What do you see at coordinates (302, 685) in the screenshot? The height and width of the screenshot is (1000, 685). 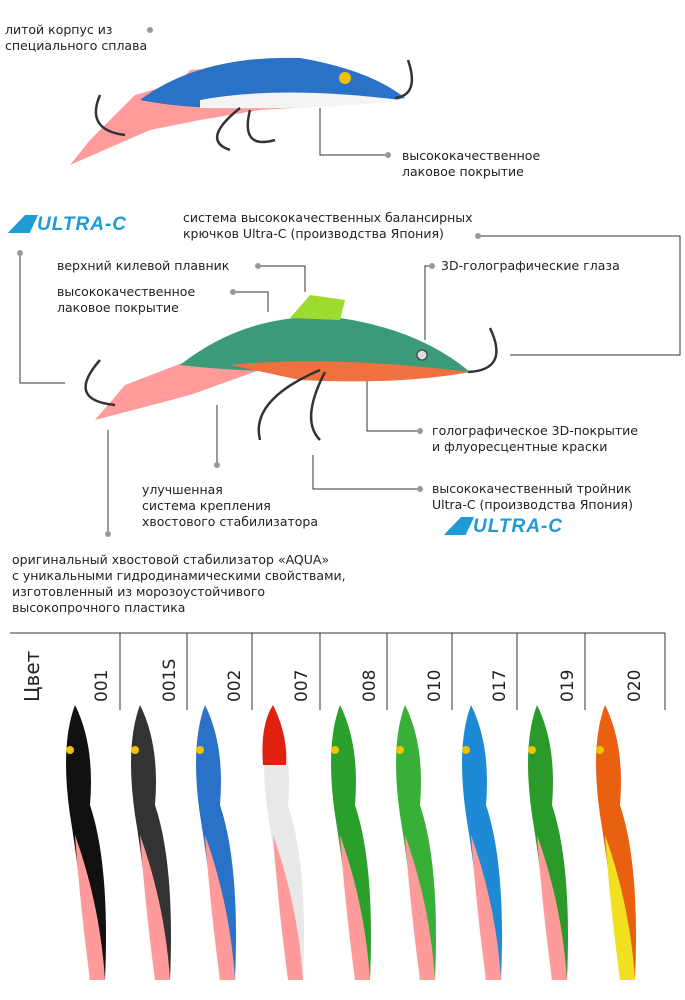 I see `color-code: 007` at bounding box center [302, 685].